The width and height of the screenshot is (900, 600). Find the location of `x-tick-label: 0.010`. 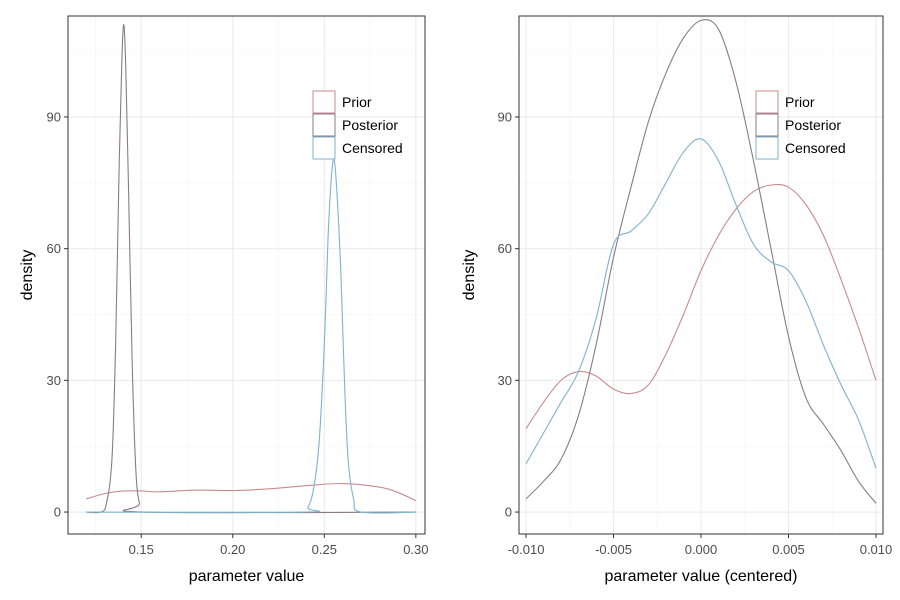

x-tick-label: 0.010 is located at coordinates (876, 549).